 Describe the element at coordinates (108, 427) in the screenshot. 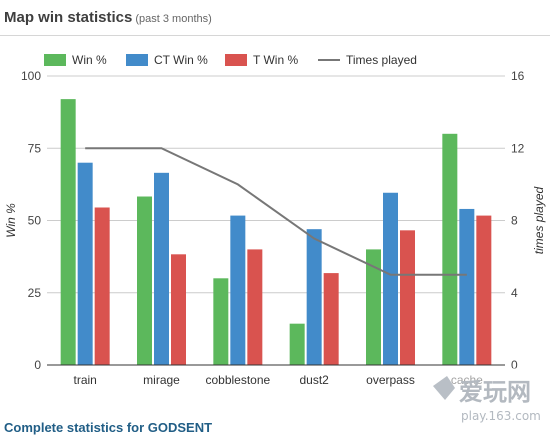

I see `complete-statistics-link: Complete statistics for GODSENT` at that location.